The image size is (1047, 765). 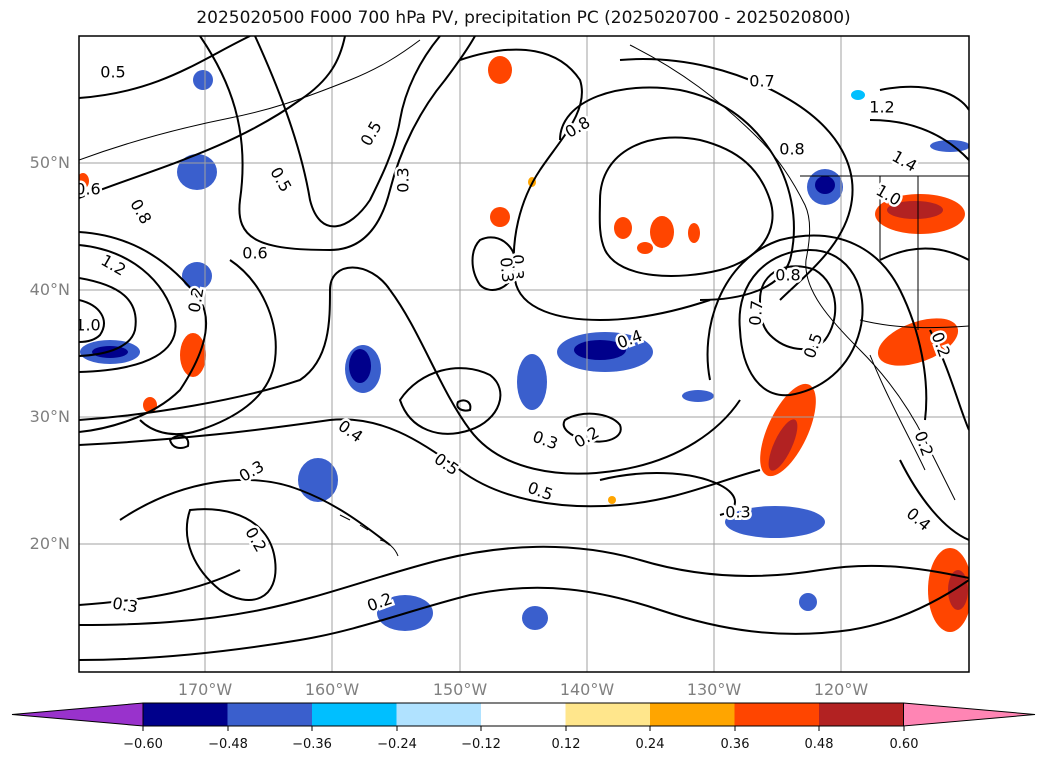 What do you see at coordinates (49, 543) in the screenshot?
I see `lat-label-20N: 20°N` at bounding box center [49, 543].